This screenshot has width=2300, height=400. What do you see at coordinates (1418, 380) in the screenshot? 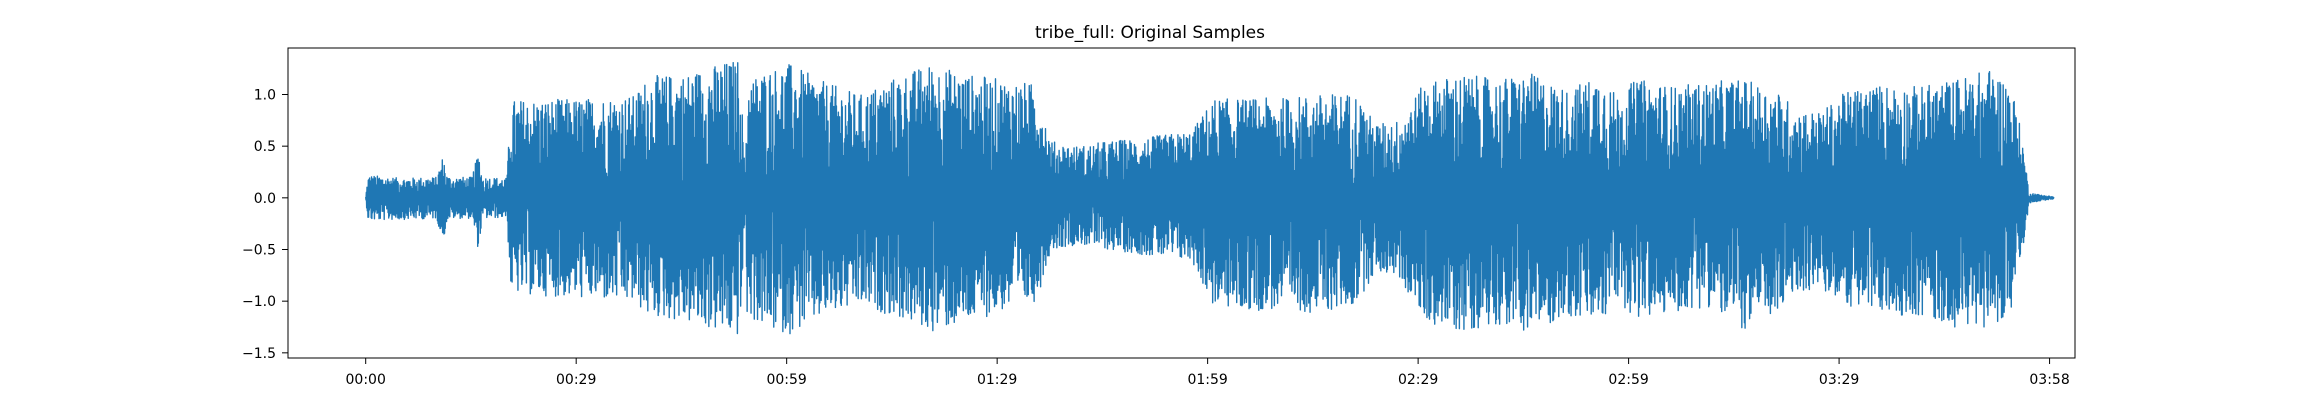
I see `x-tick-label: 02:29` at bounding box center [1418, 380].